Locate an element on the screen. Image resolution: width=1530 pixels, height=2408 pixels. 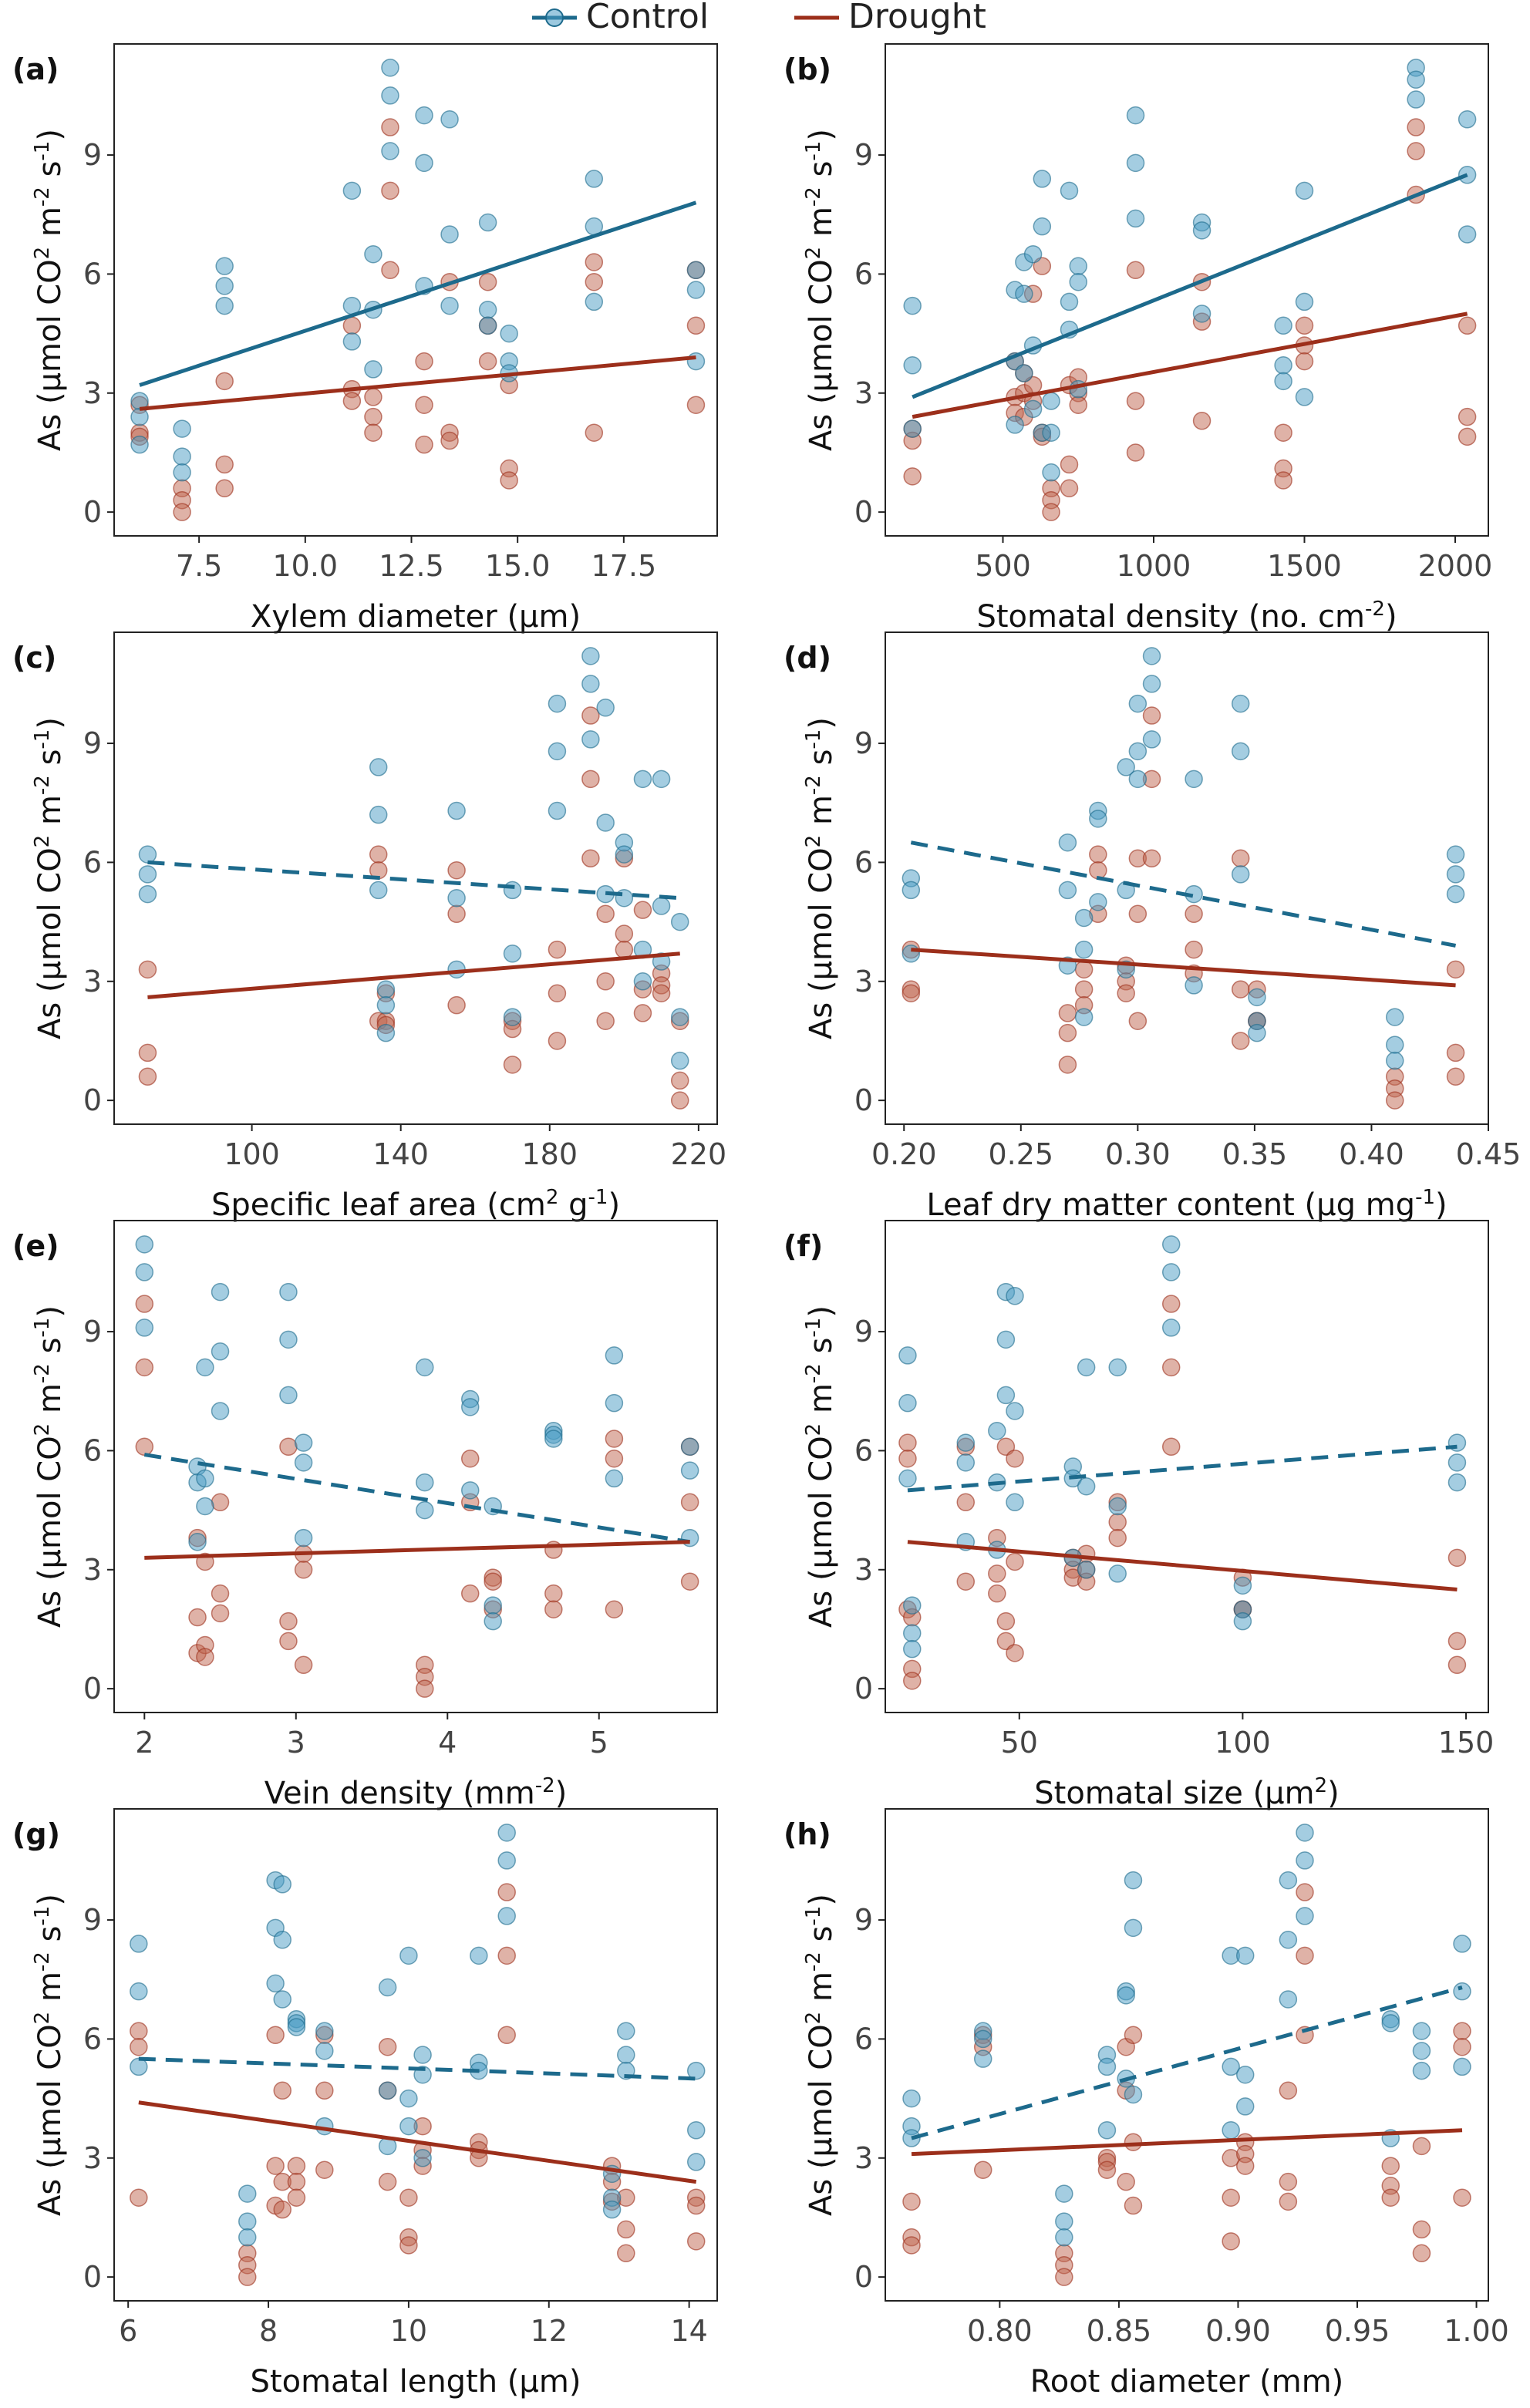
y-tick-label: 3 is located at coordinates (863, 2158).